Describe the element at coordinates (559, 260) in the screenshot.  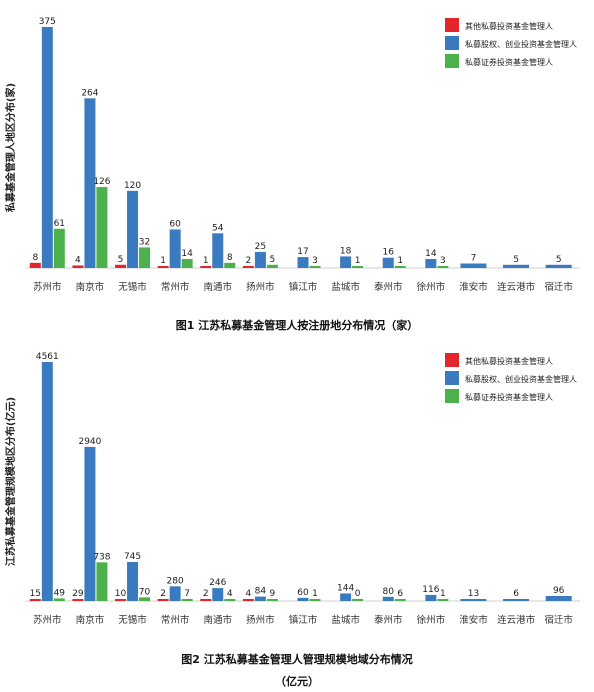
I see `data-label: 5` at that location.